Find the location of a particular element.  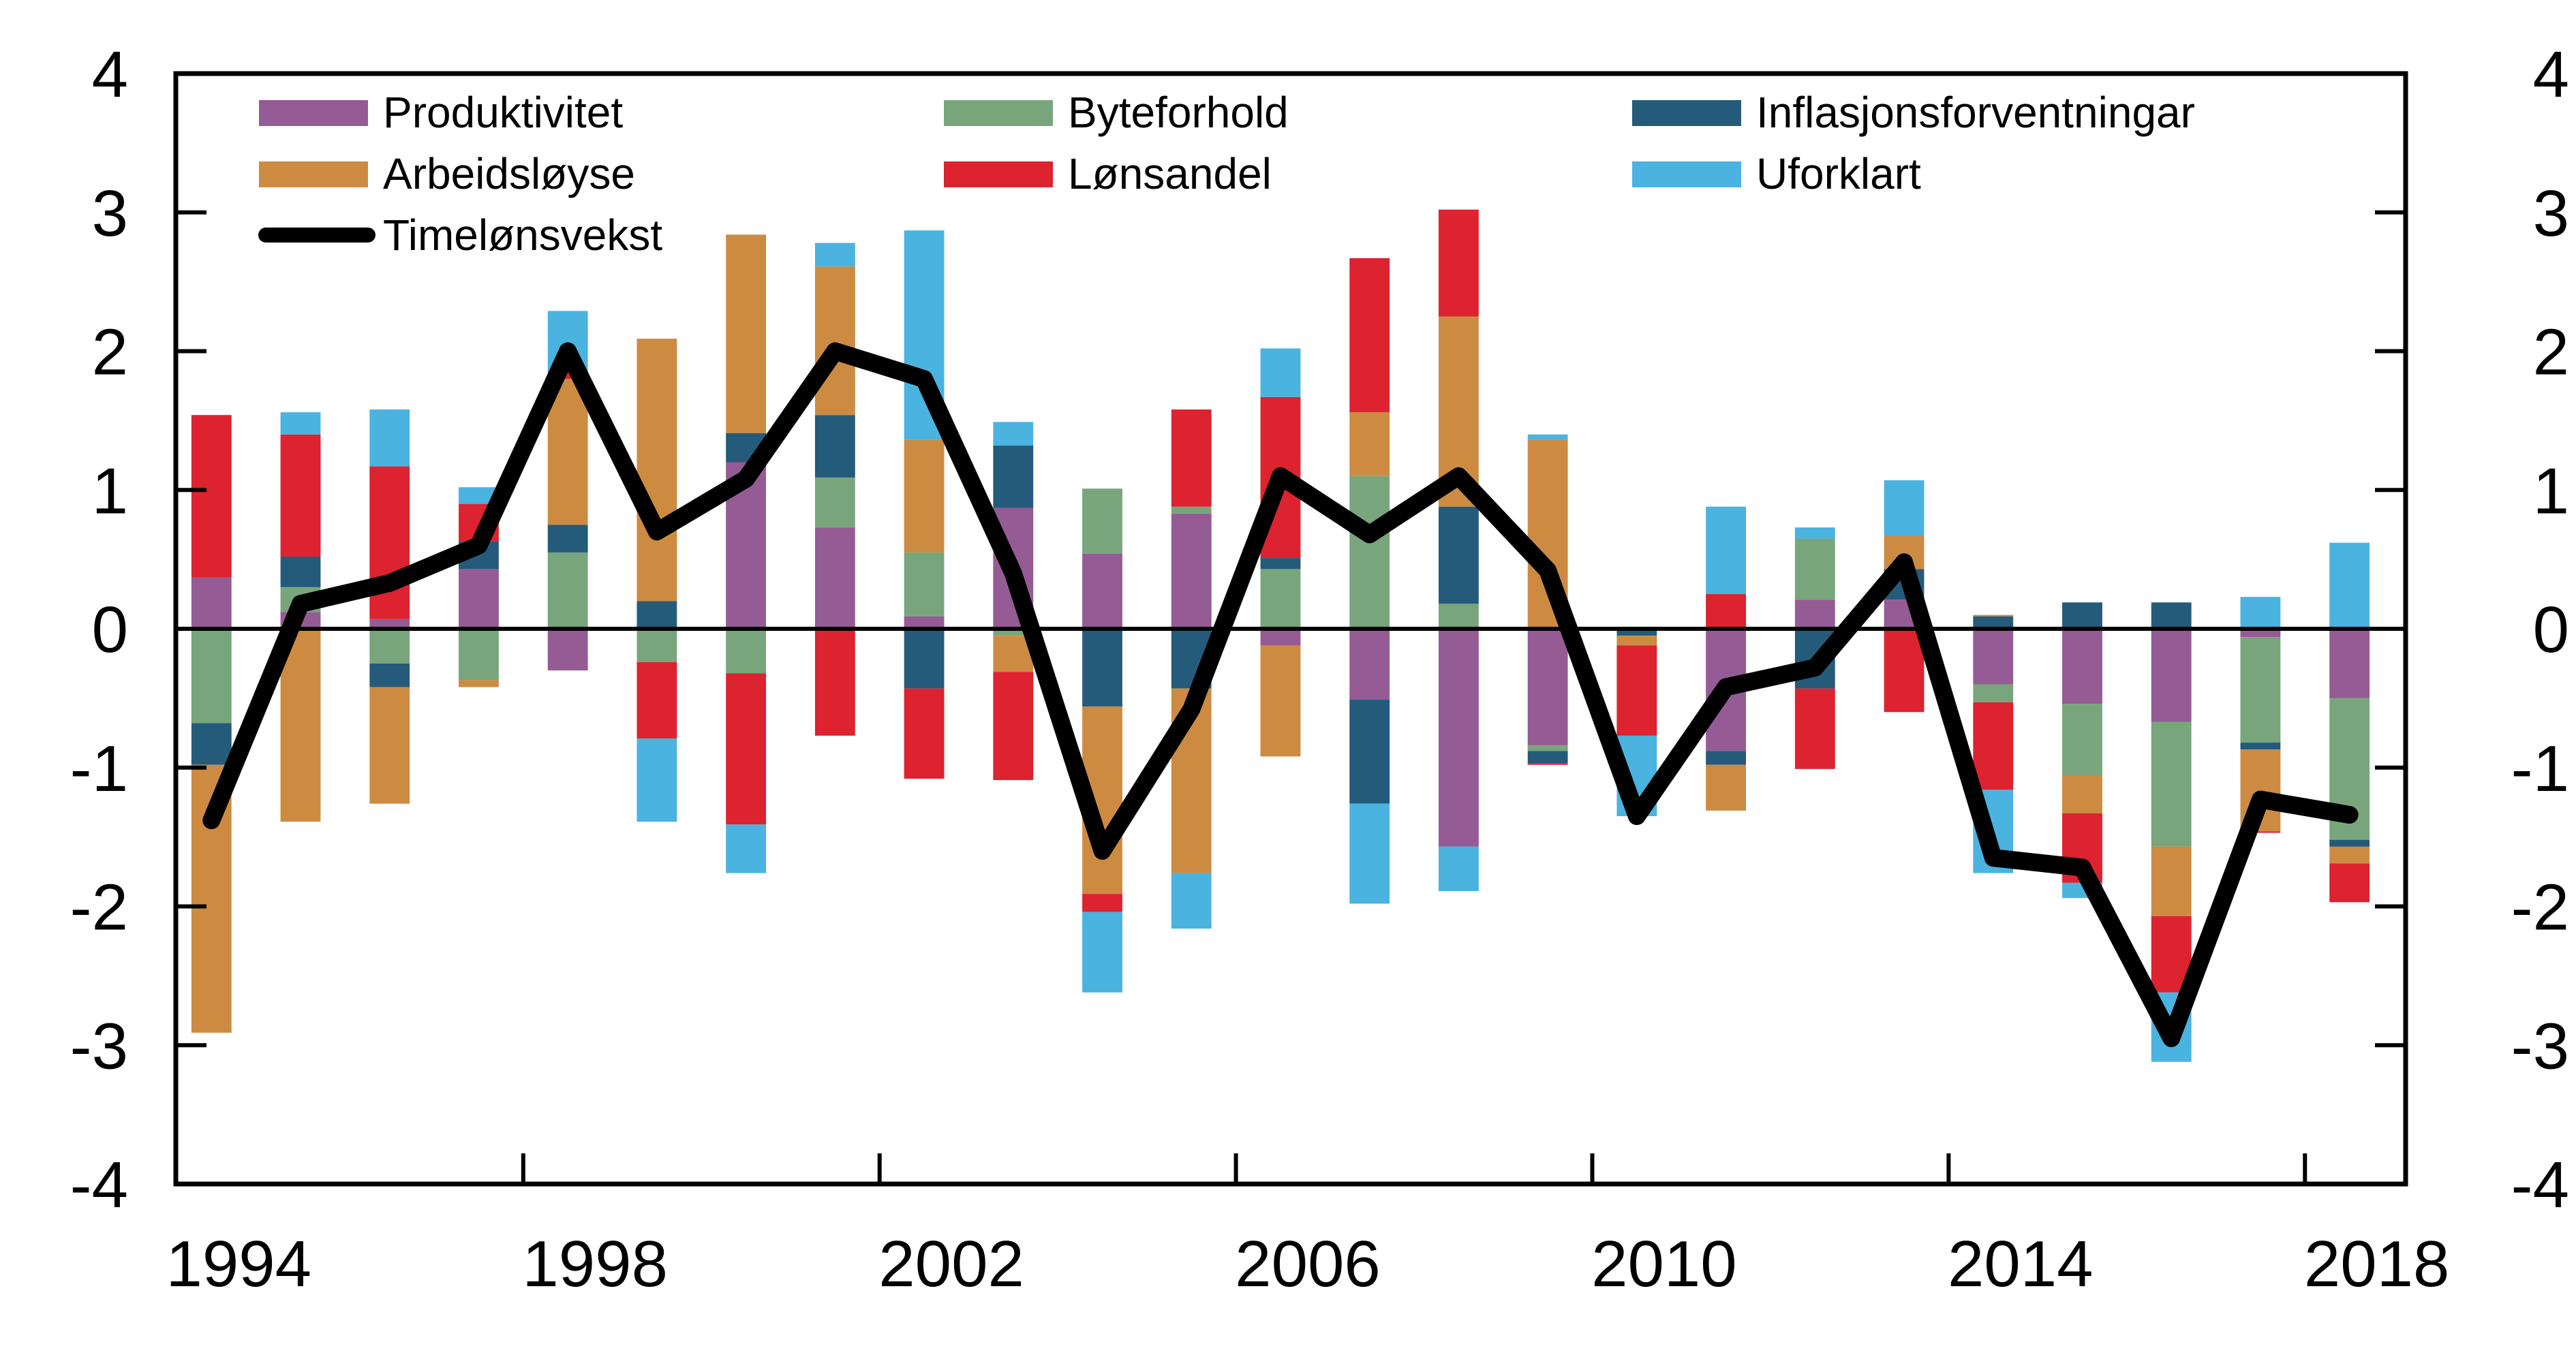

y-tick-label-right: 1 is located at coordinates (2551, 490).